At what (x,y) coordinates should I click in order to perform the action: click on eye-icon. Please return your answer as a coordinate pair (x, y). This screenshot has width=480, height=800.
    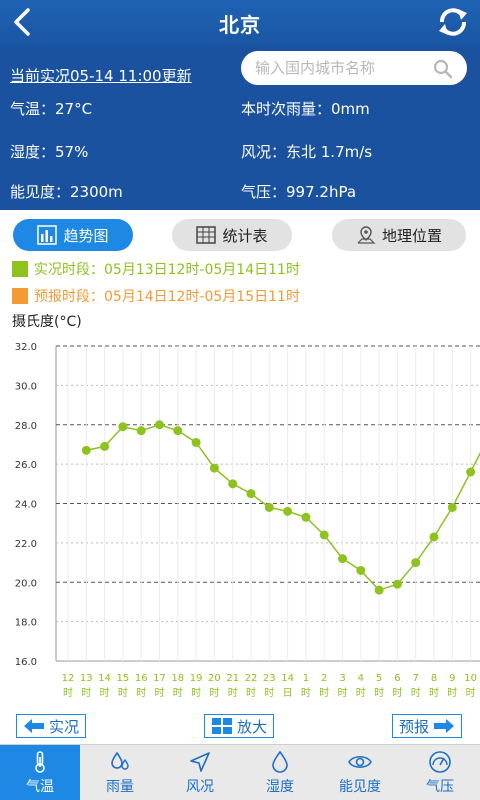
    Looking at the image, I should click on (360, 761).